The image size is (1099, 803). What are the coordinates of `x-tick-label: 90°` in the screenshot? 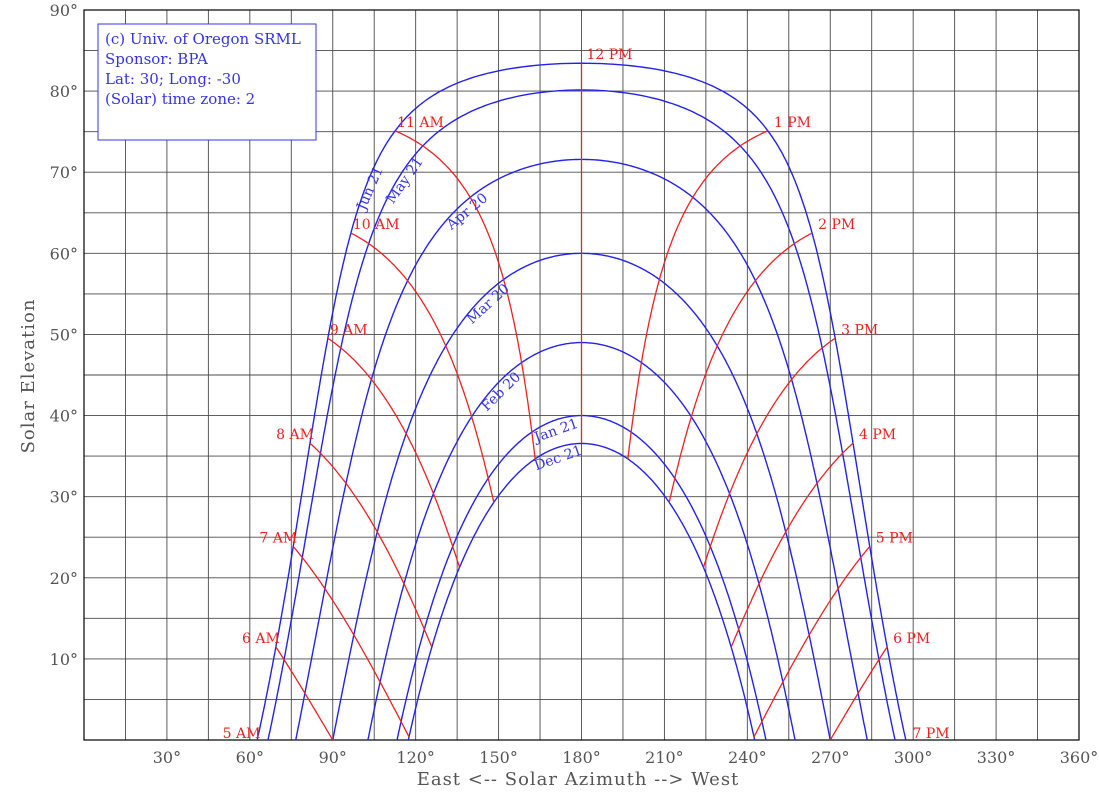 It's located at (333, 757).